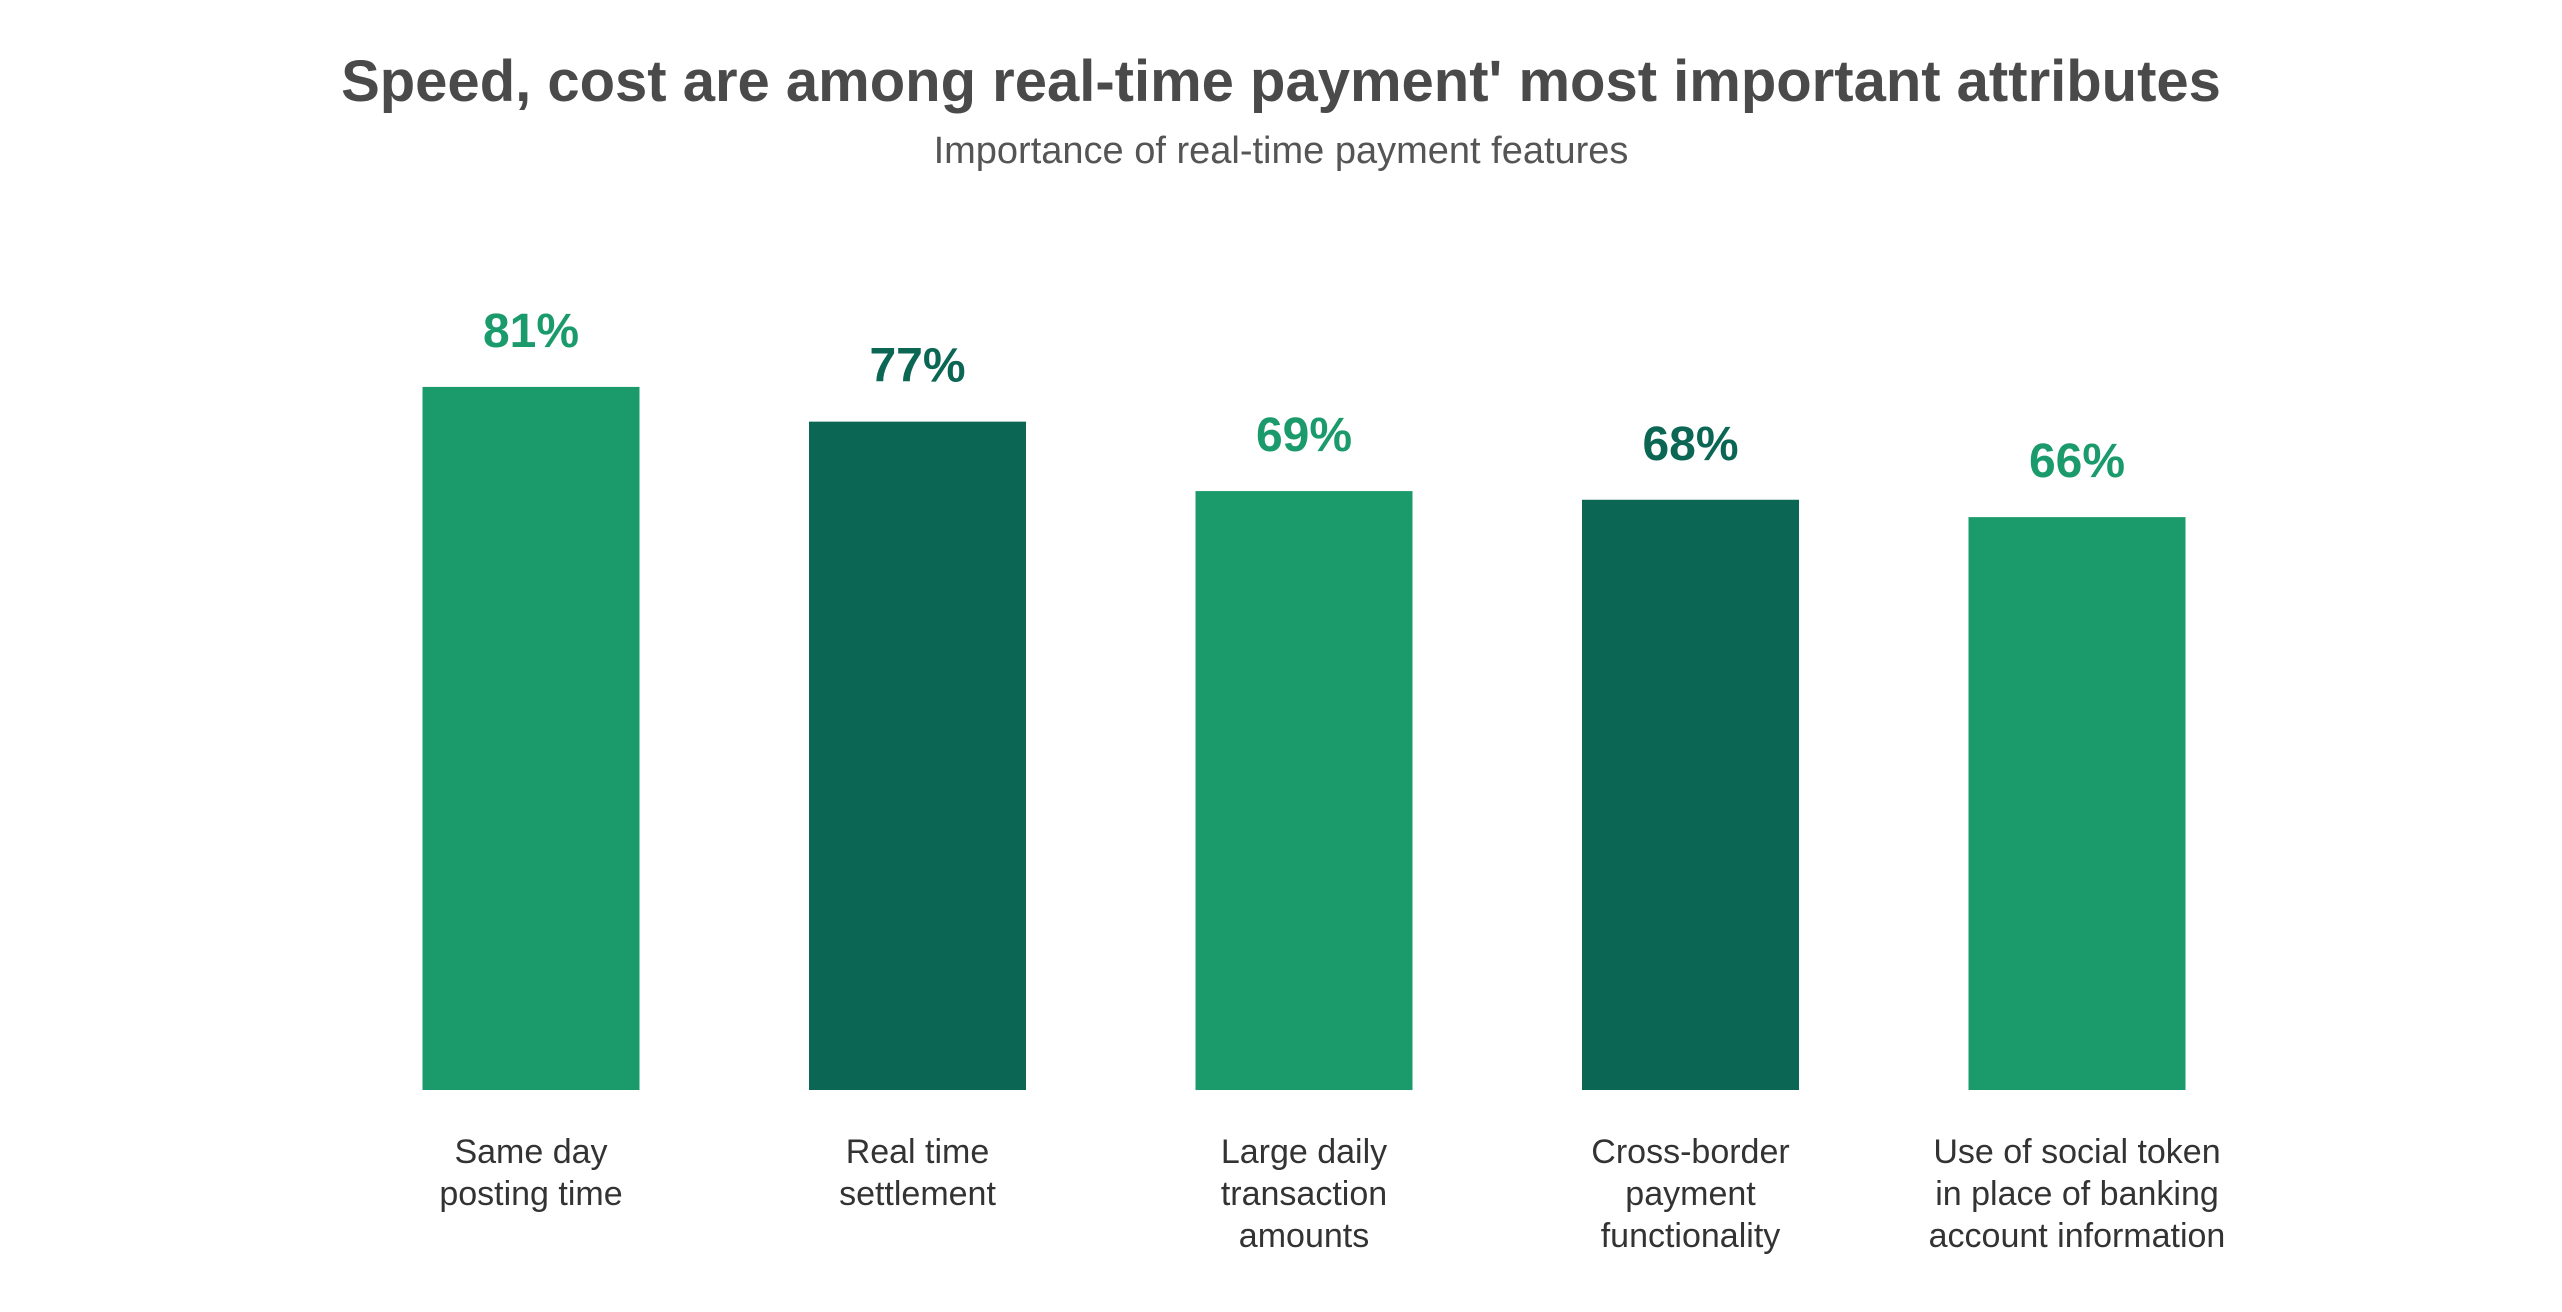  What do you see at coordinates (530, 1194) in the screenshot?
I see `category-label-line: posting time` at bounding box center [530, 1194].